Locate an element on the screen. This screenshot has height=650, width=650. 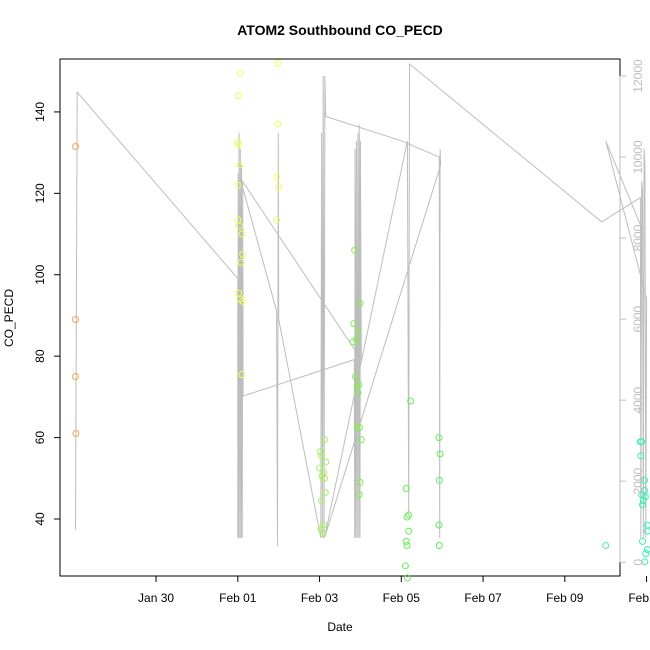
x-tick-label: Feb 09 is located at coordinates (565, 598).